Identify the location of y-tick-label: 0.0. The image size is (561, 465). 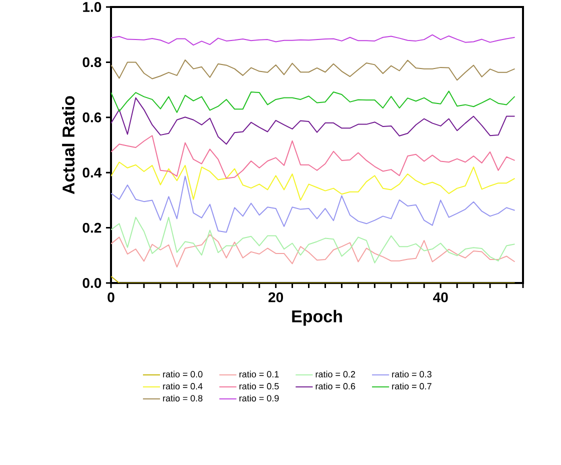
(92, 283).